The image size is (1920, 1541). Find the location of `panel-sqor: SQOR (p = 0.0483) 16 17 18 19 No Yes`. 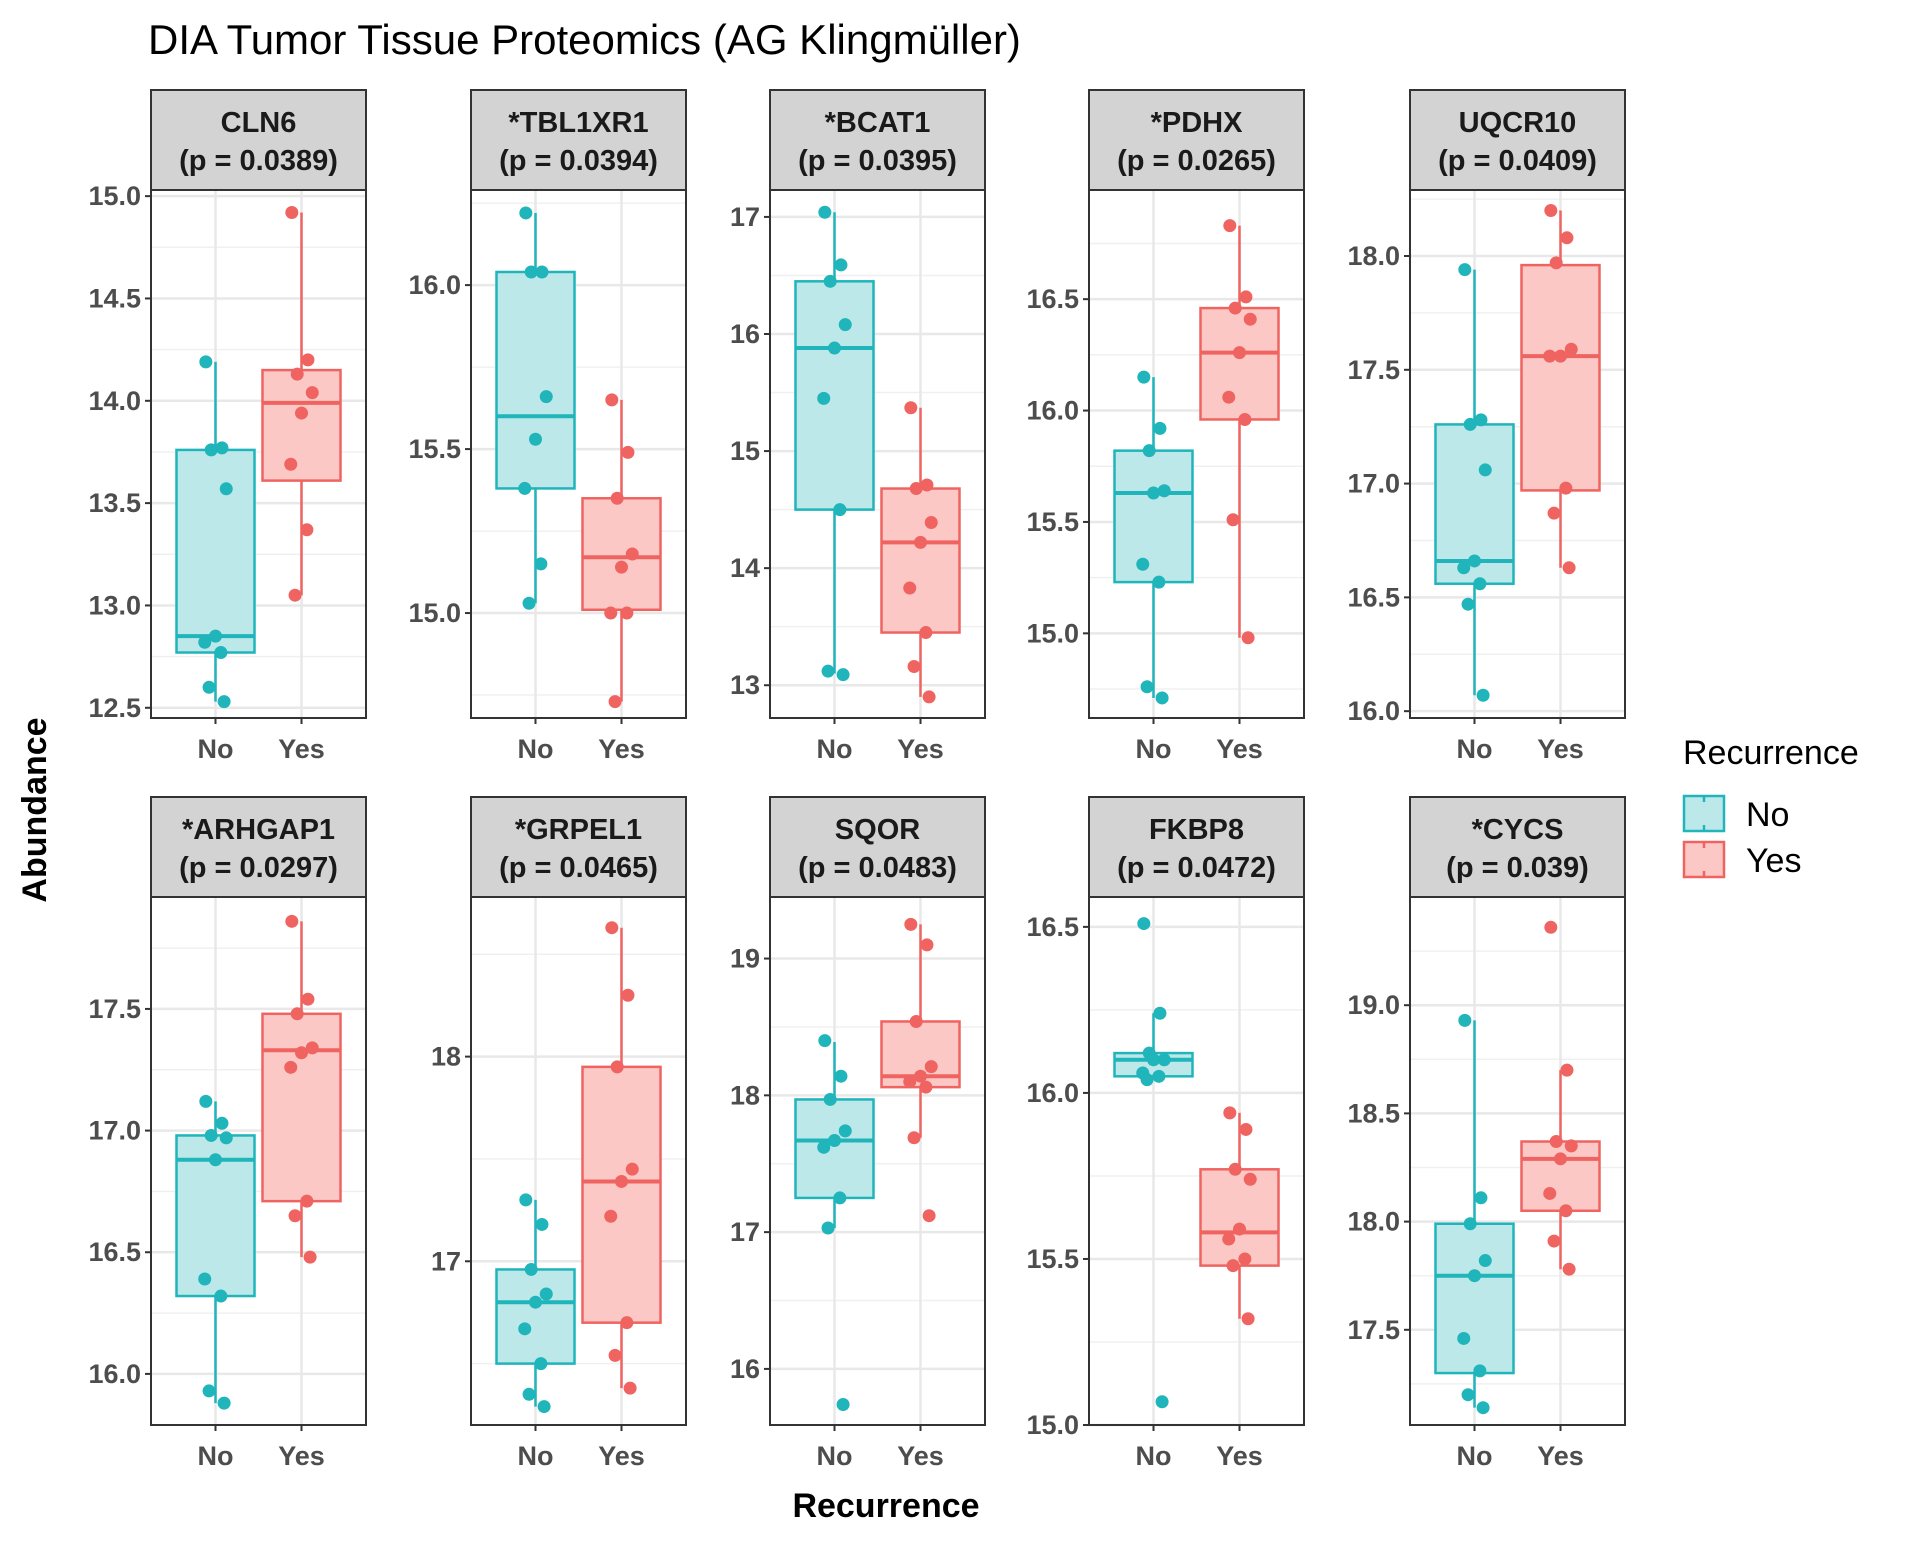

panel-sqor: SQOR (p = 0.0483) 16 17 18 19 No Yes is located at coordinates (858, 1133).